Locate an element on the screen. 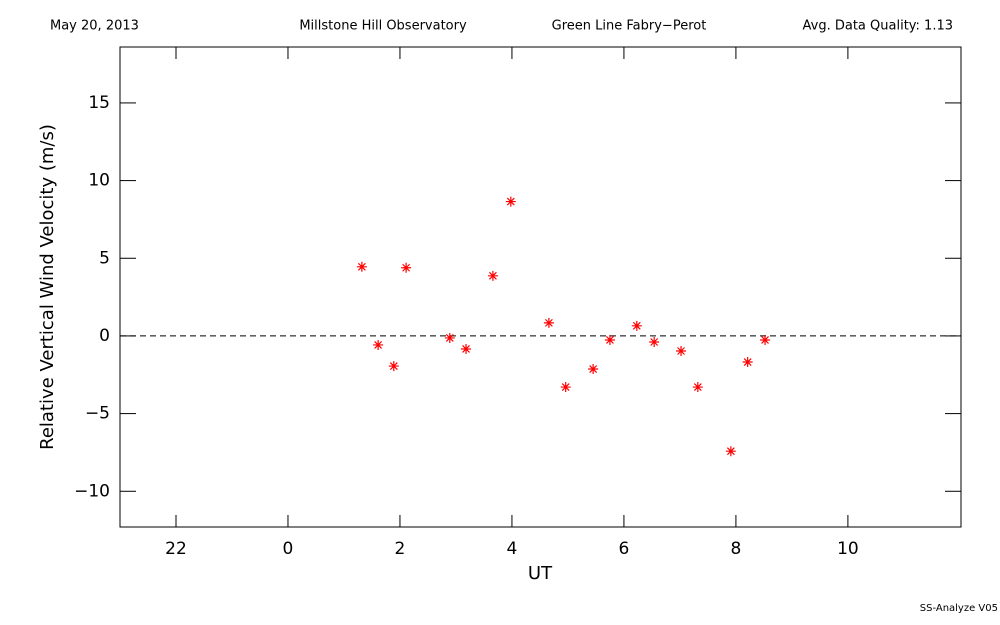  y-tick-label: 10 is located at coordinates (99, 181).